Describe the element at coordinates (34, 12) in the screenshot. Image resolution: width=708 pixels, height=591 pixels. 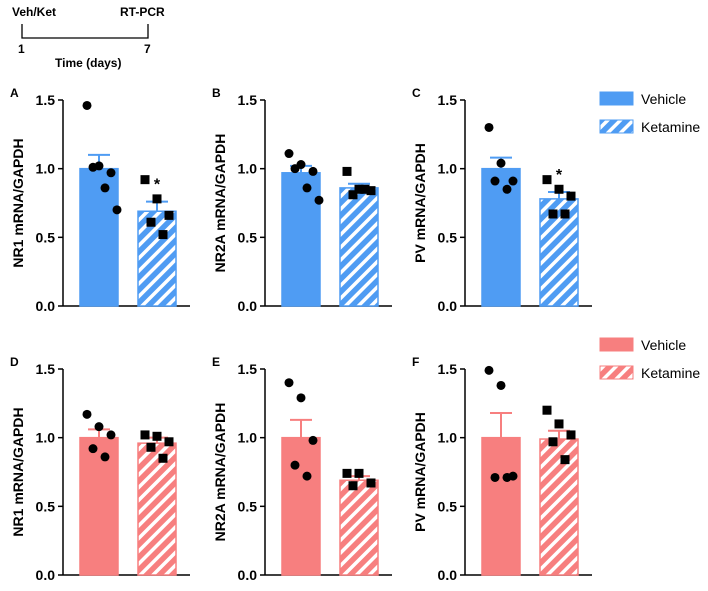
I see `timeline-start-label: Veh/Ket` at that location.